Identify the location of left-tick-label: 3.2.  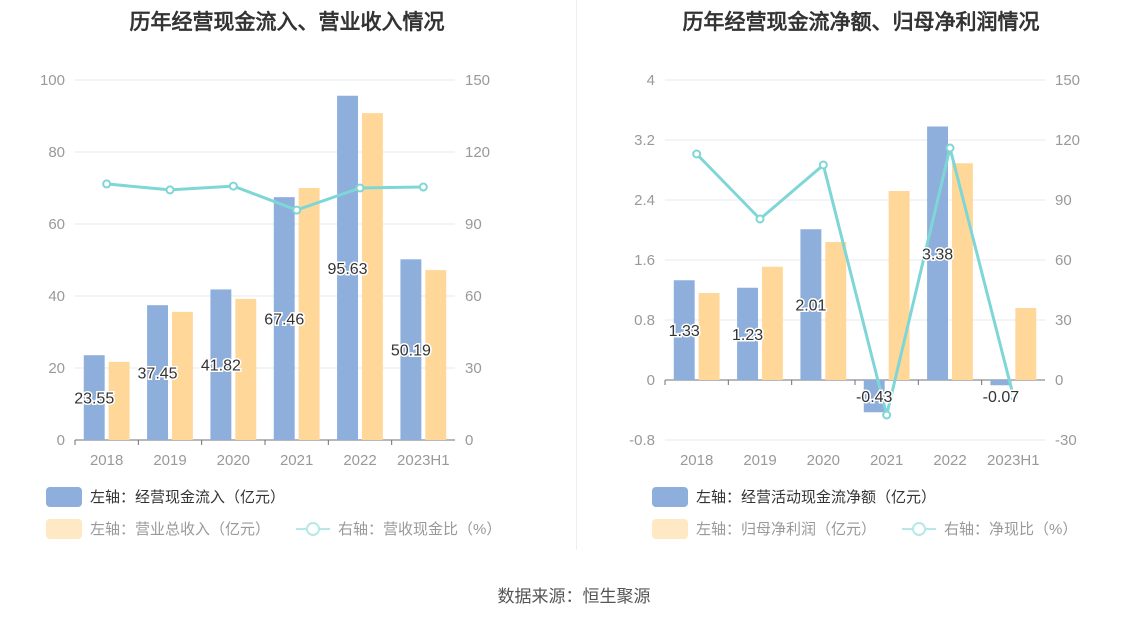
(644, 140).